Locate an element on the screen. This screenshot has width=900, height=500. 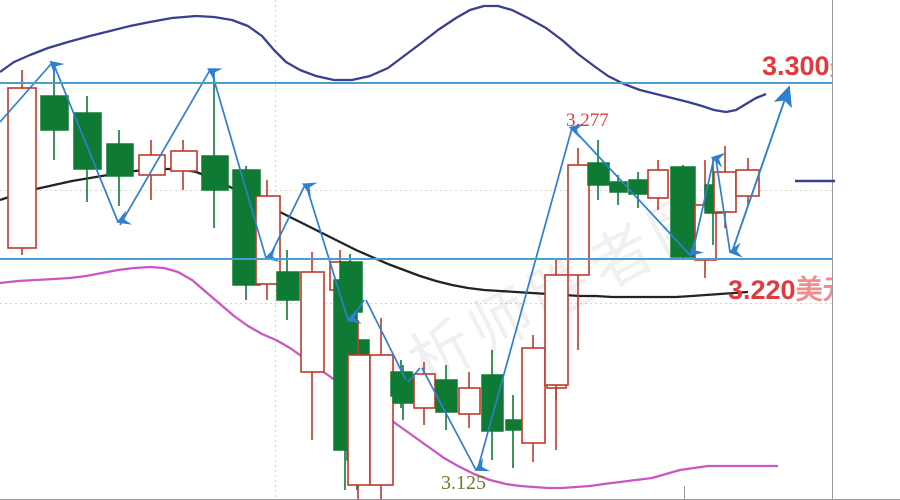
projection-arrow is located at coordinates (761, 169).